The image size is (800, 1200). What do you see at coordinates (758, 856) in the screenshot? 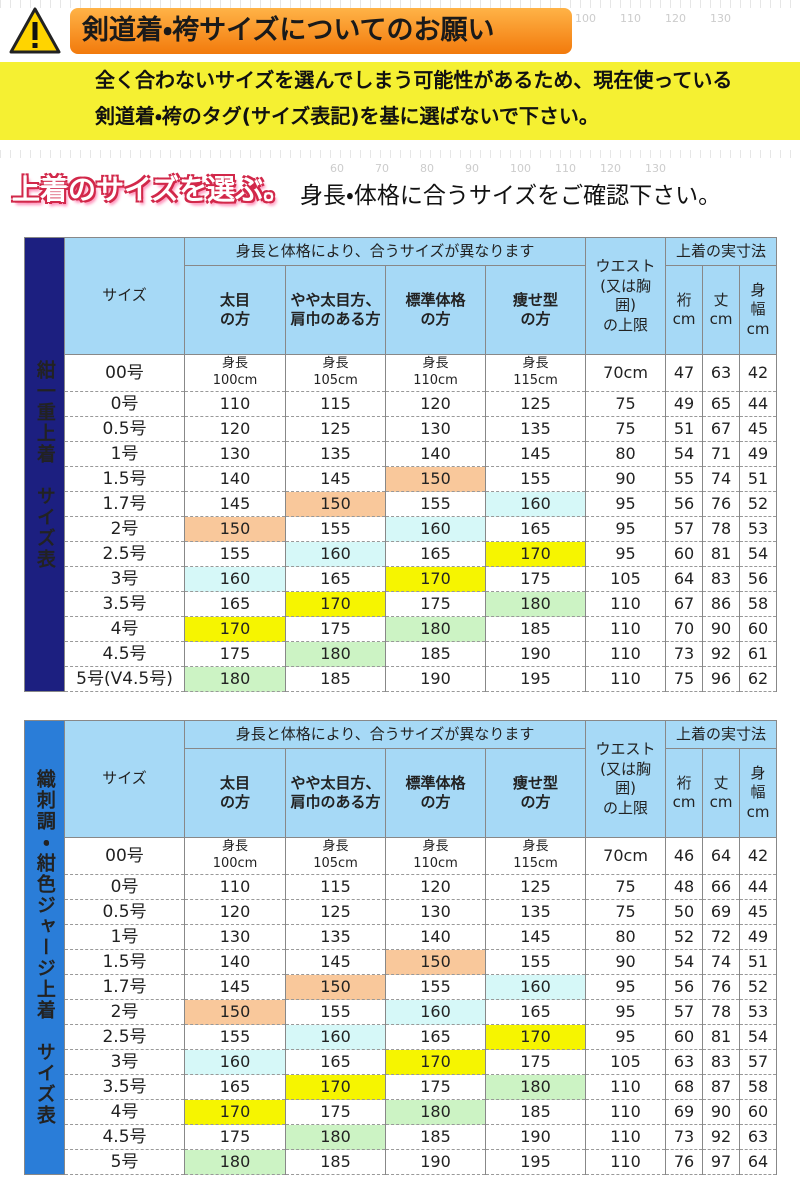
I see `value-cell: 42` at bounding box center [758, 856].